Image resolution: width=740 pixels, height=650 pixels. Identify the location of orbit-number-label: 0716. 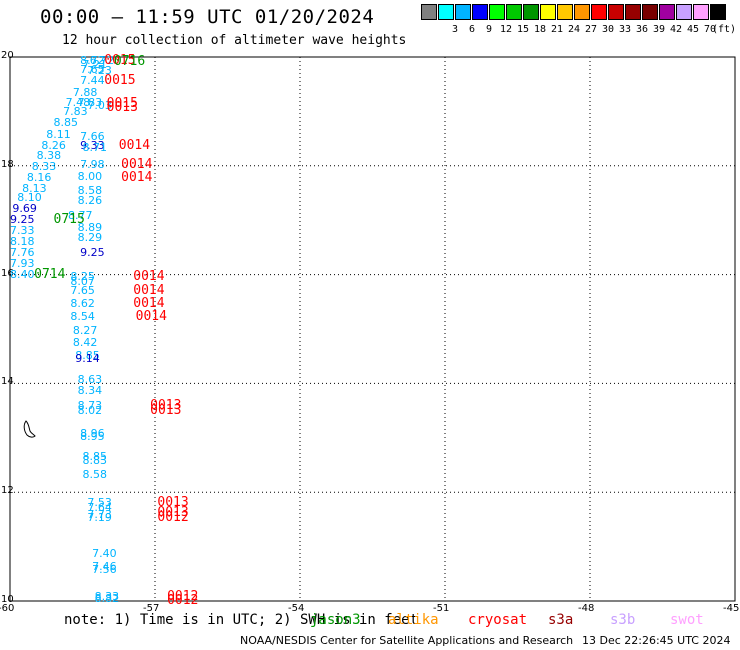
(129, 62).